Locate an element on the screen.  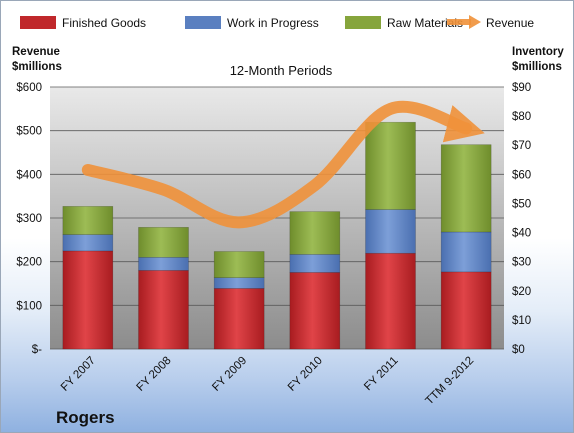
legend-swatch-work-in-progress is located at coordinates (203, 22).